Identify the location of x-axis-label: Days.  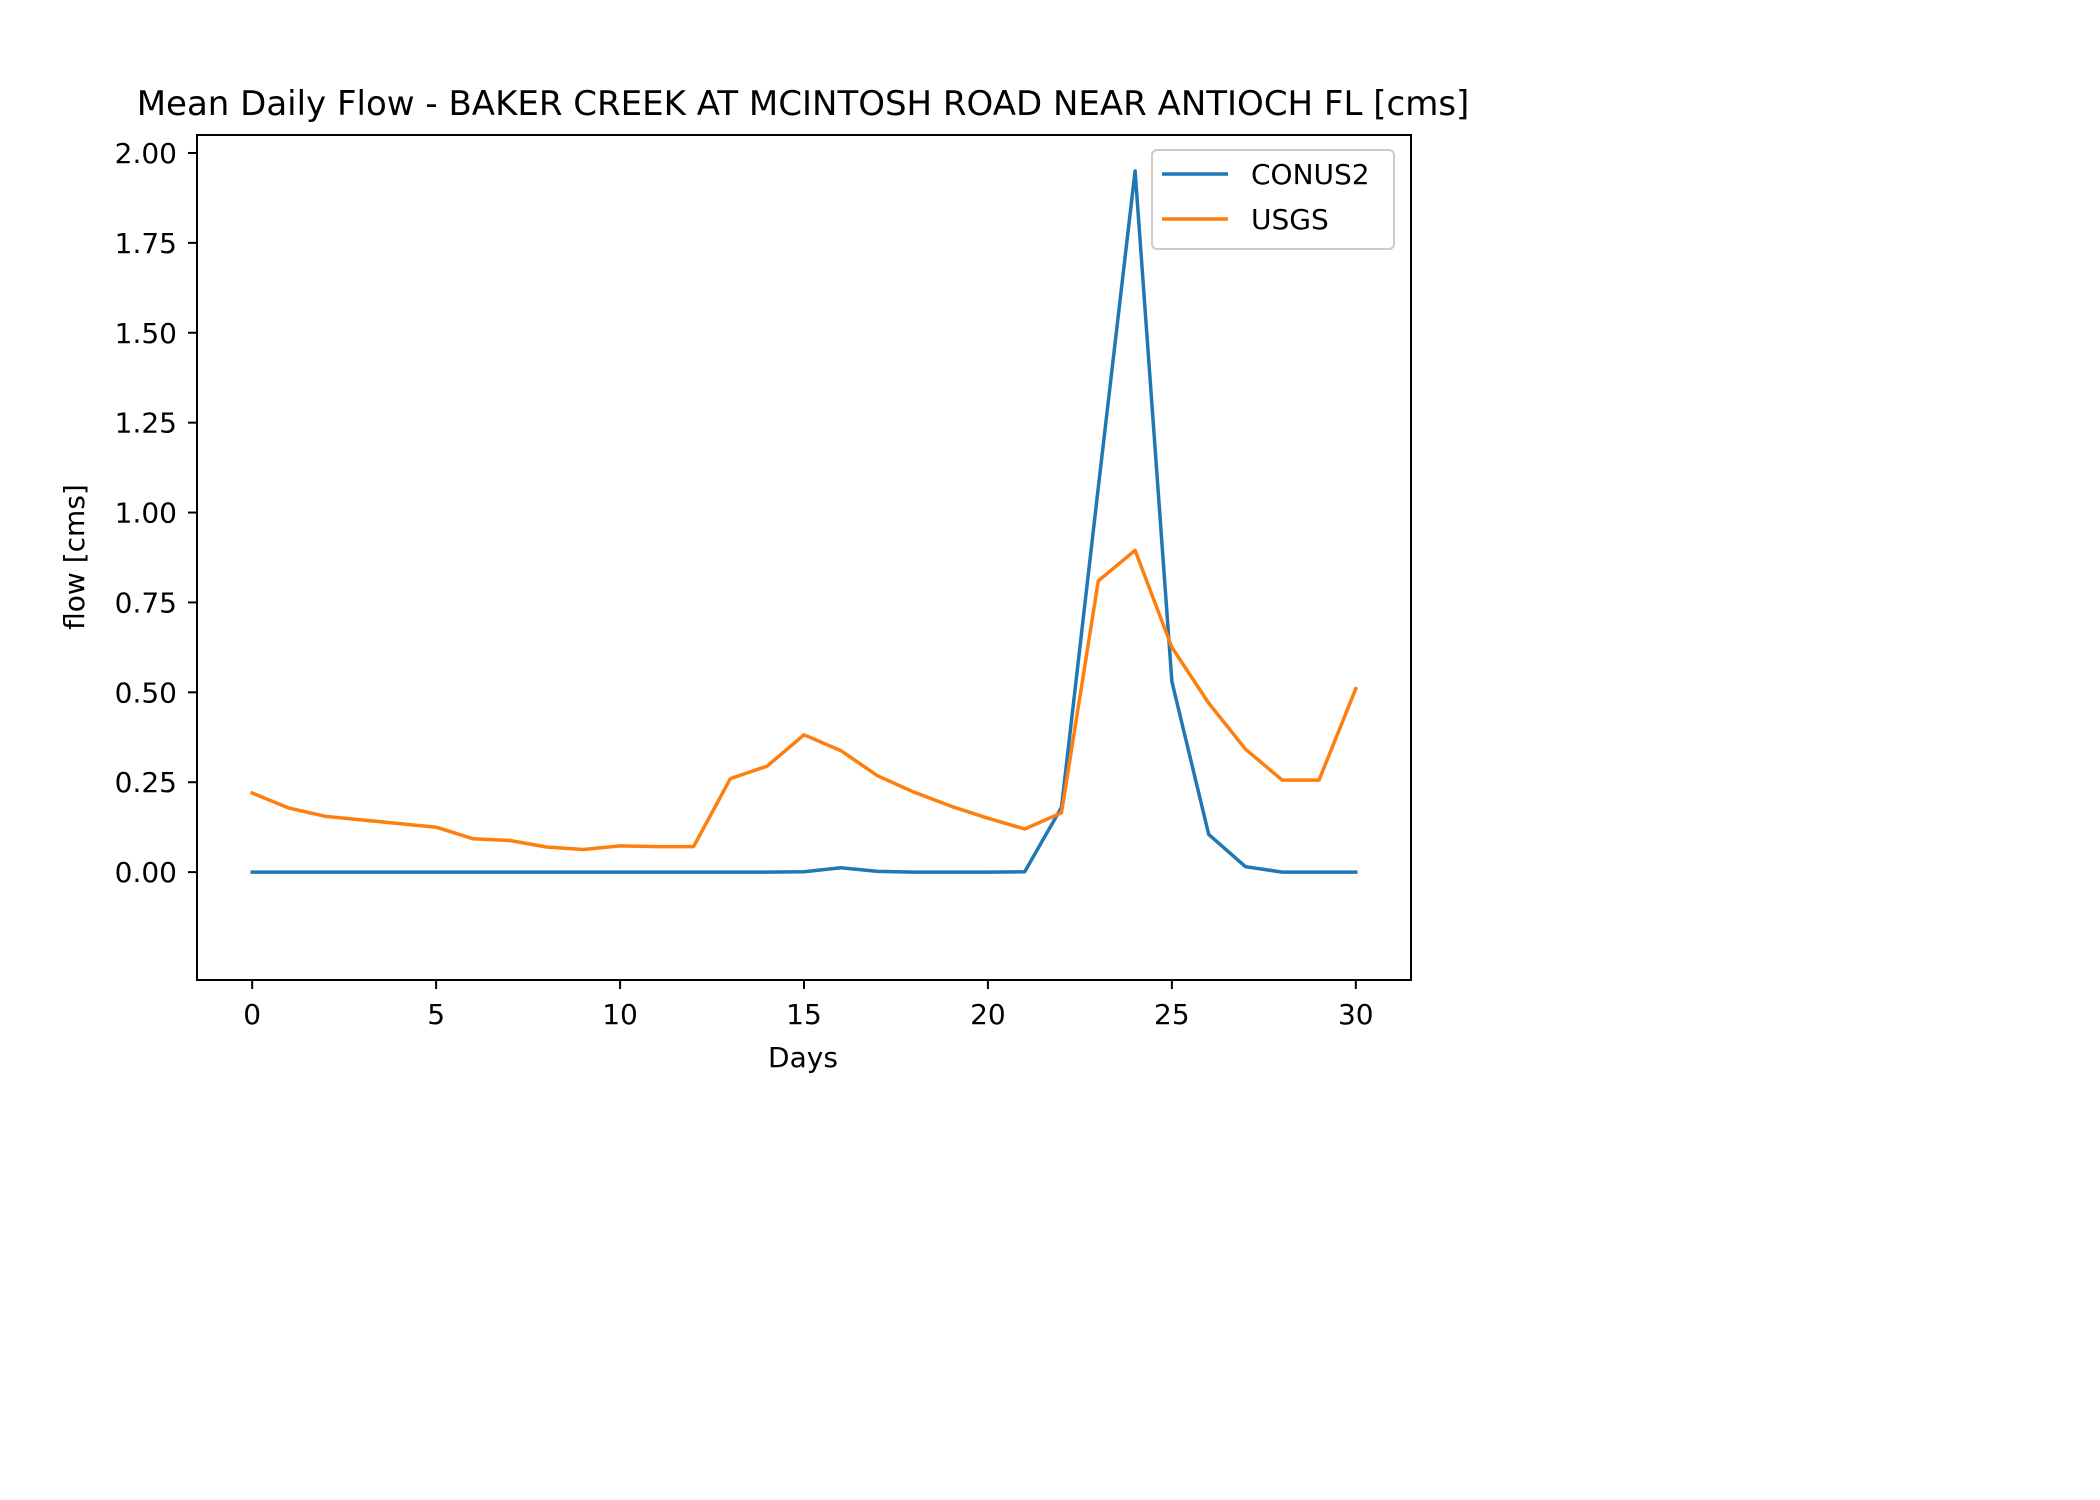
(803, 1057).